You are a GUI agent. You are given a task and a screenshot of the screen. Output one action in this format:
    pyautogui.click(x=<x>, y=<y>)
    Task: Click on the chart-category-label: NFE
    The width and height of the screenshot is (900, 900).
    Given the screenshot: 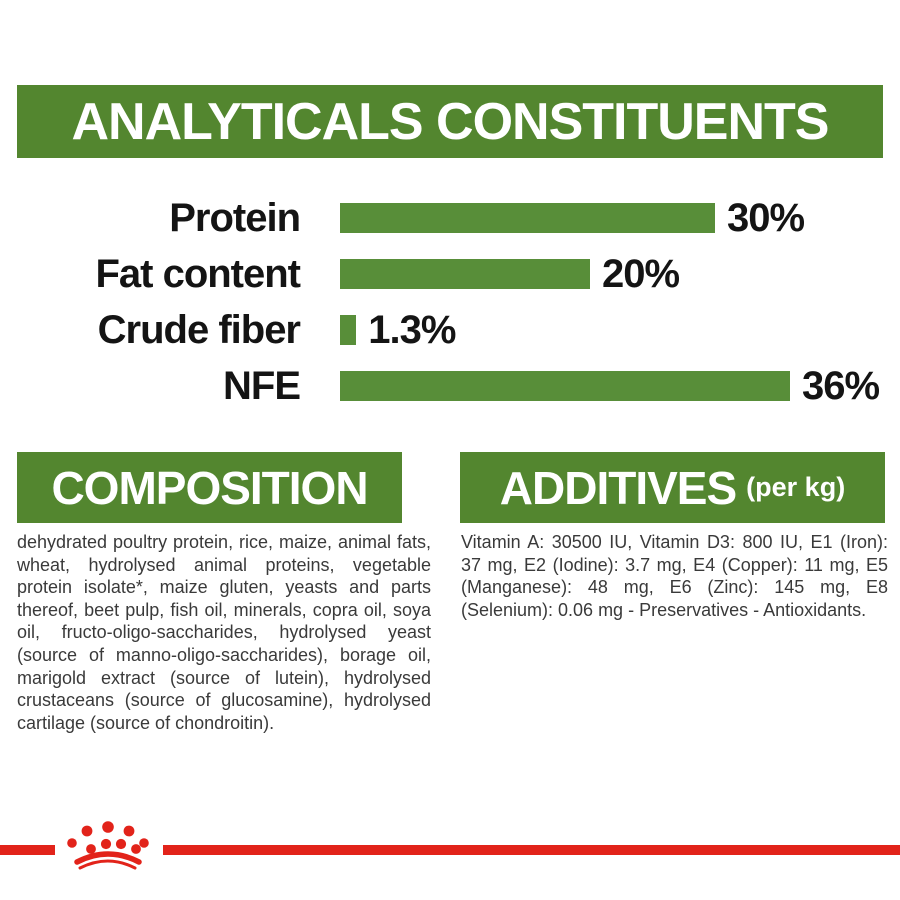 What is the action you would take?
    pyautogui.click(x=262, y=385)
    